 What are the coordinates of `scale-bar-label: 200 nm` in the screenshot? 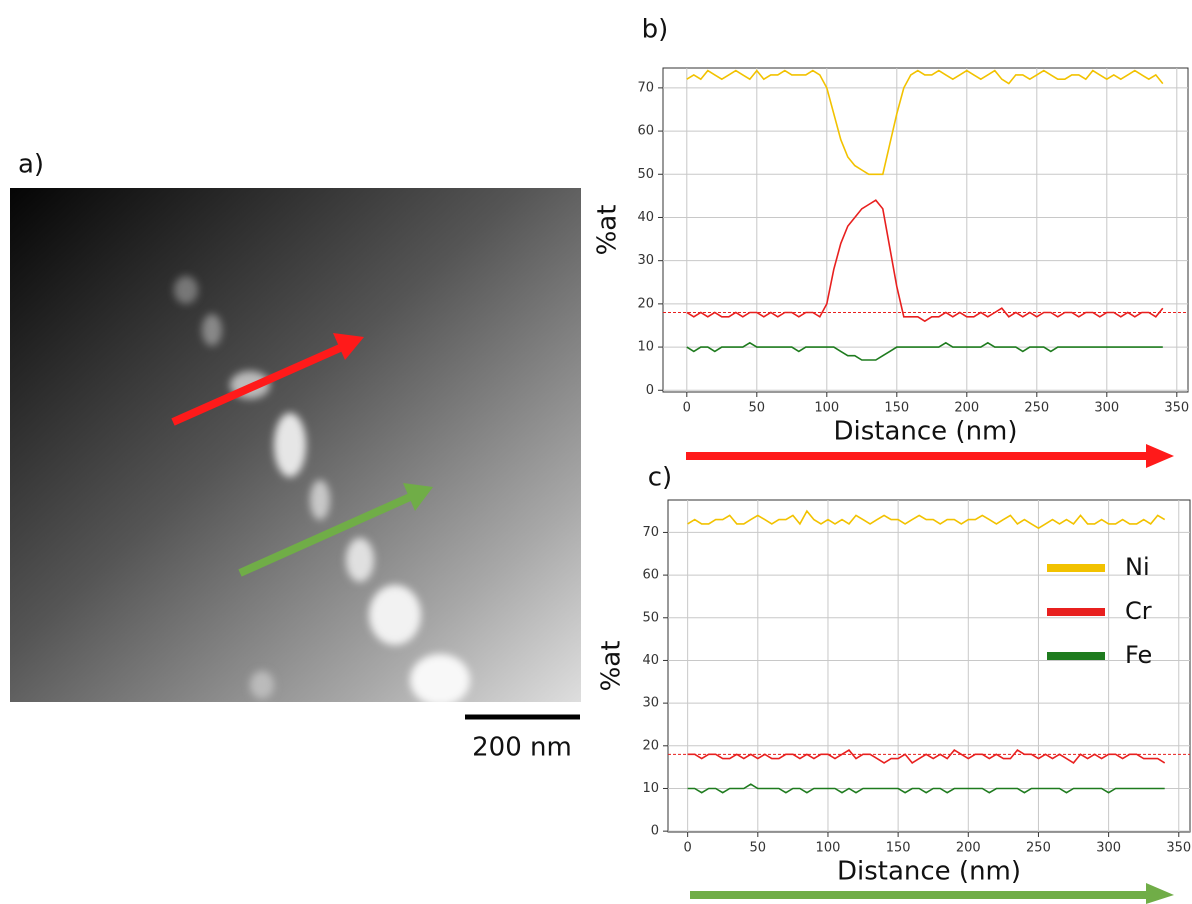 It's located at (522, 748).